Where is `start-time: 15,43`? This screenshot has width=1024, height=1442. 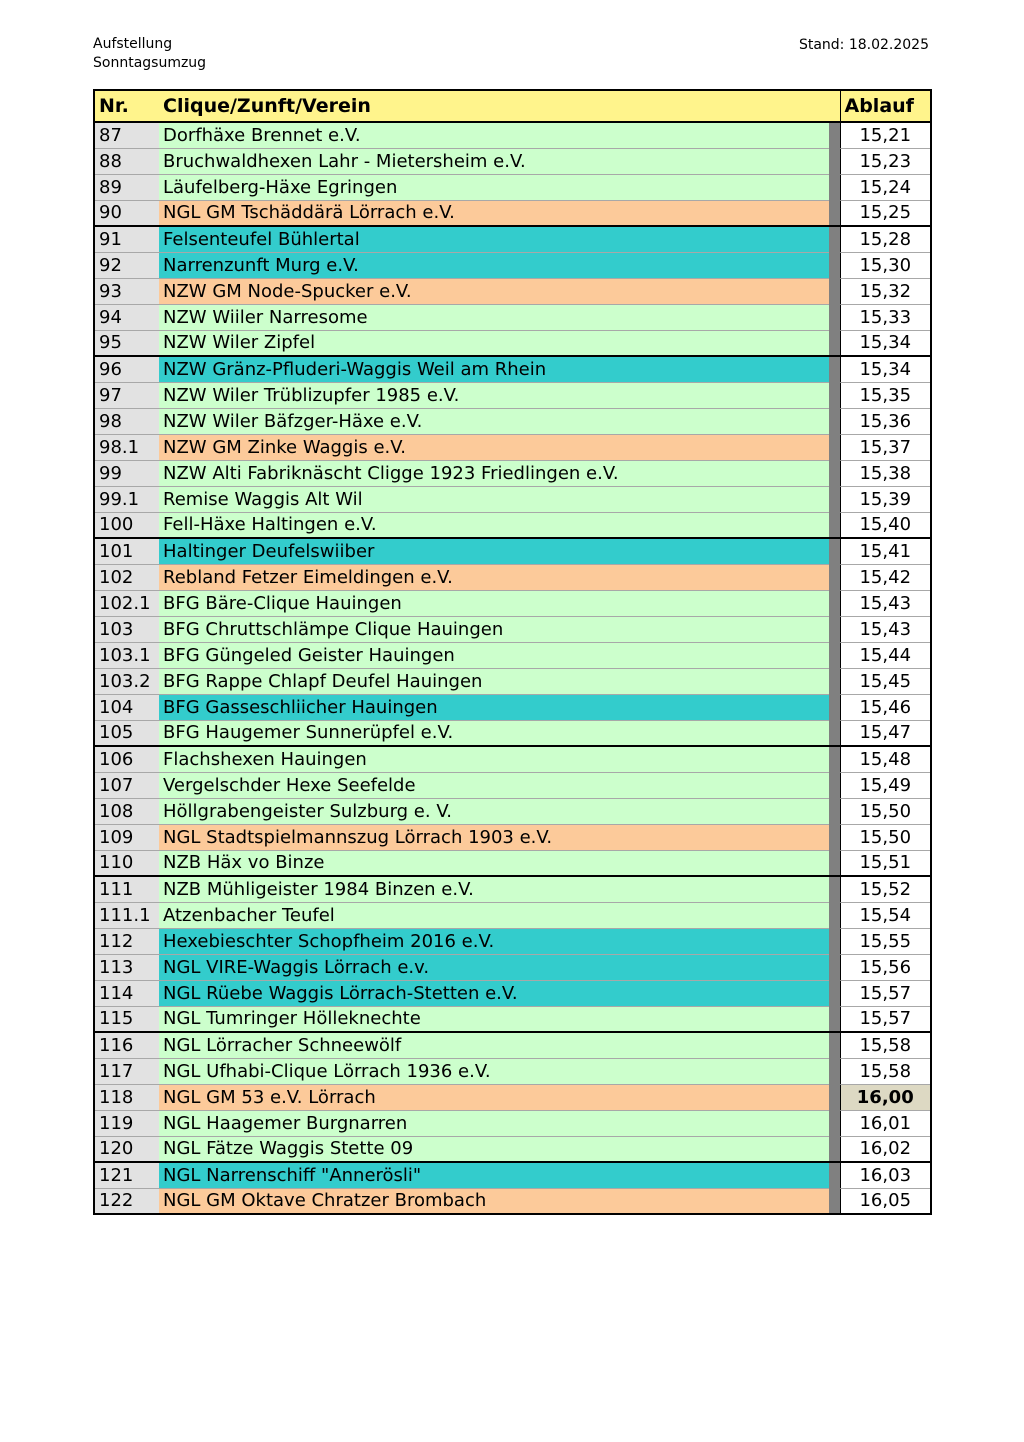
start-time: 15,43 is located at coordinates (885, 629).